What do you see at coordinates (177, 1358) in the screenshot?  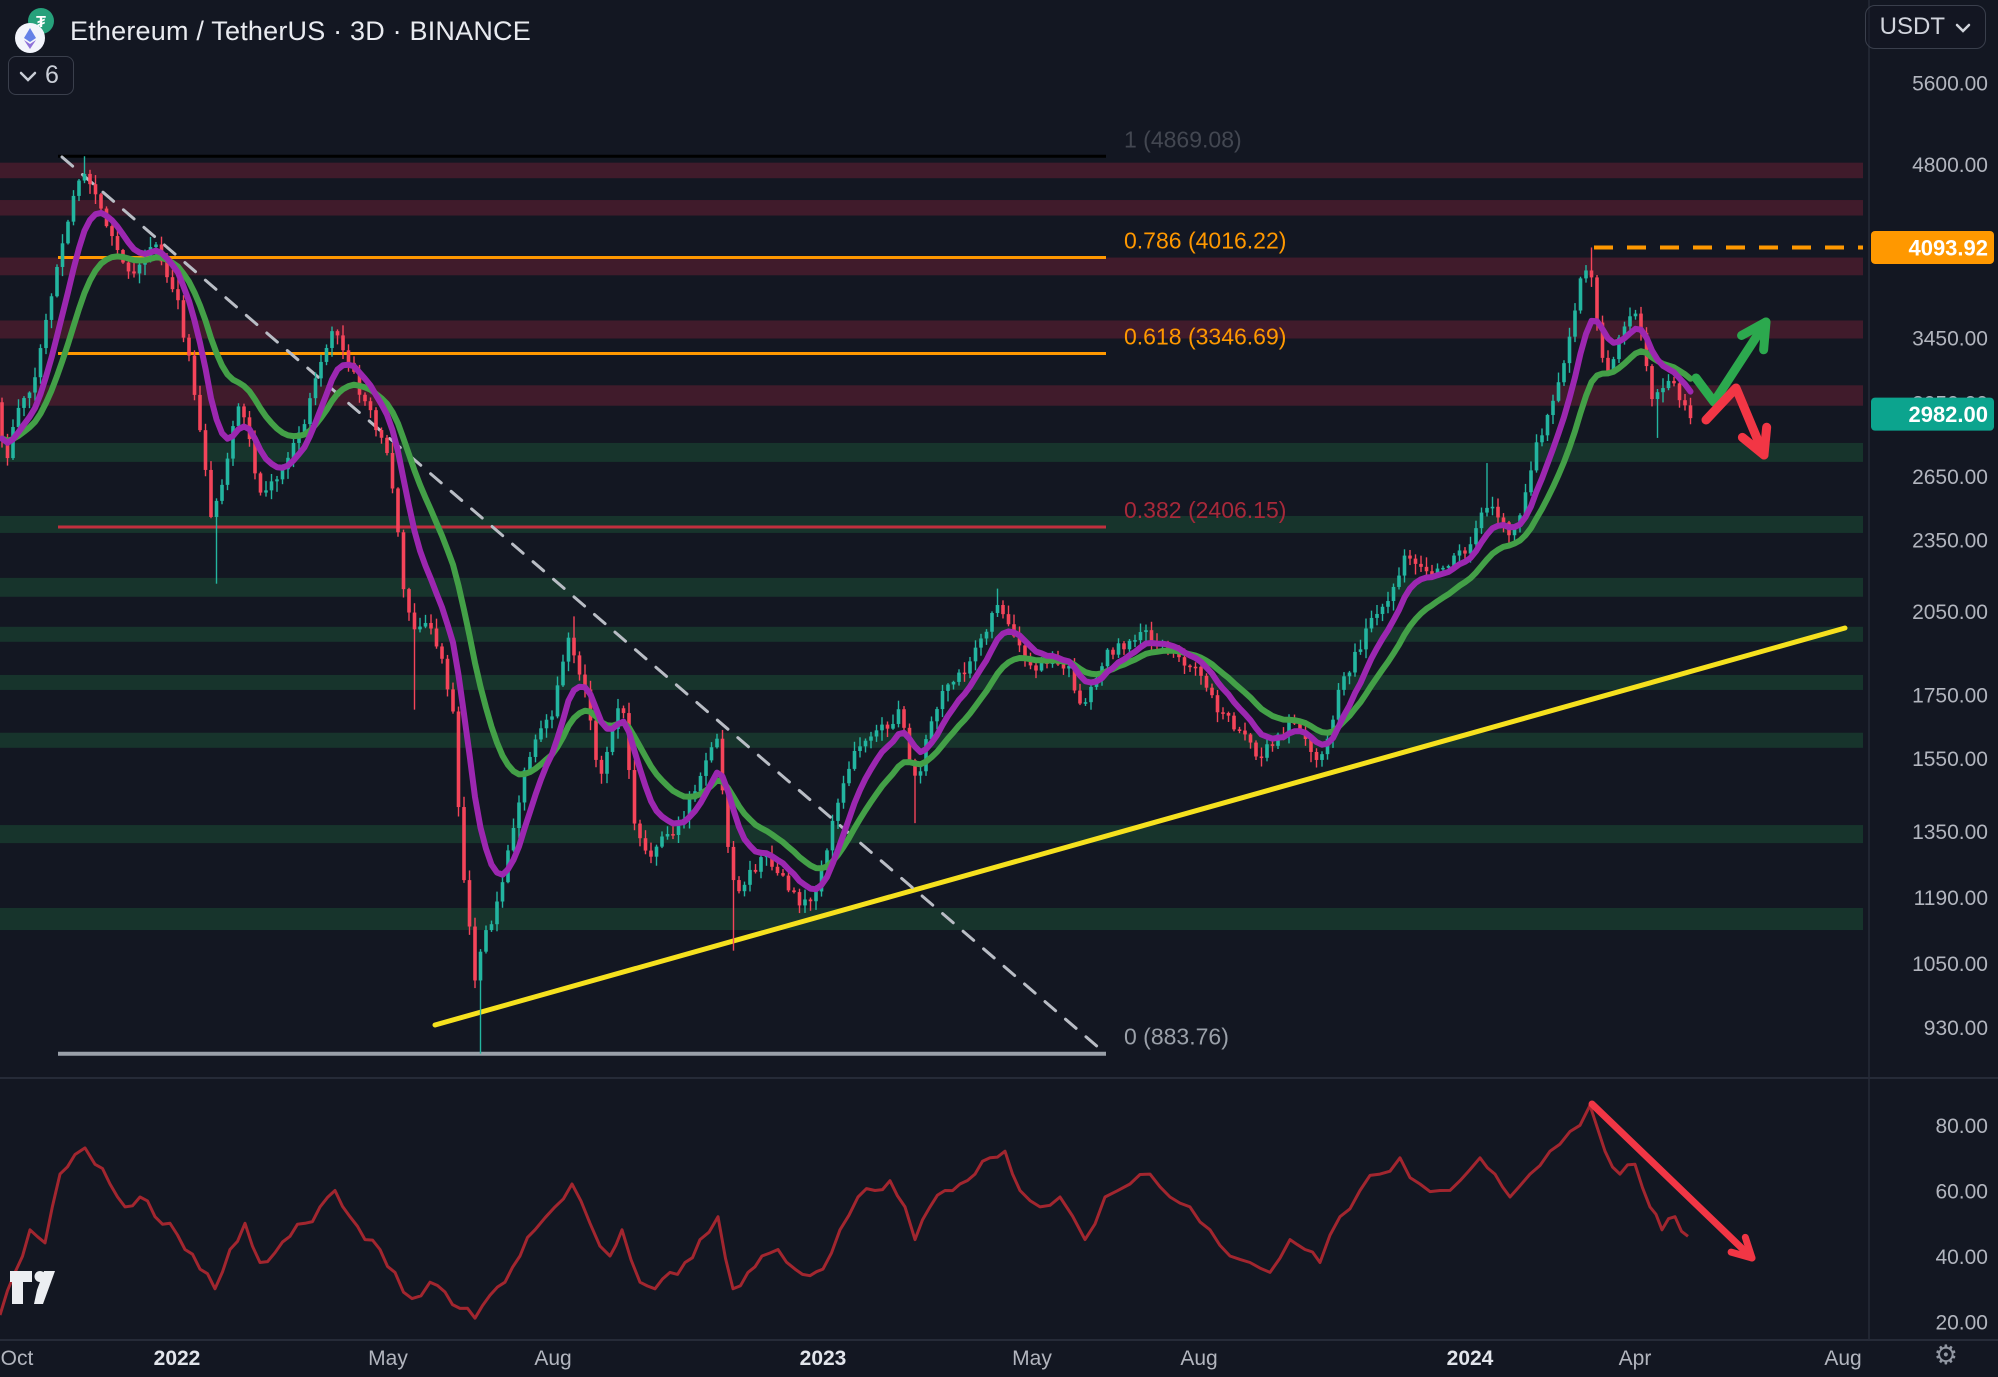 I see `time-axis-label: 2022` at bounding box center [177, 1358].